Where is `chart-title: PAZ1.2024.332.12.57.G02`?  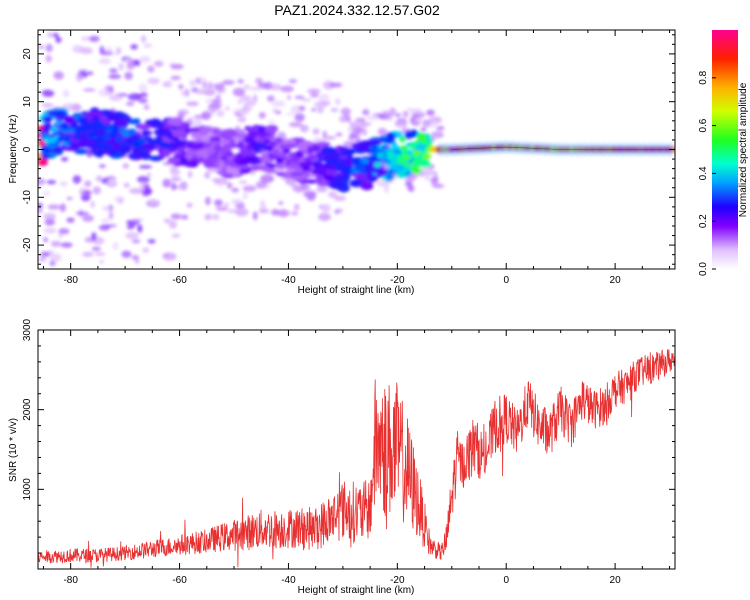 chart-title: PAZ1.2024.332.12.57.G02 is located at coordinates (357, 10).